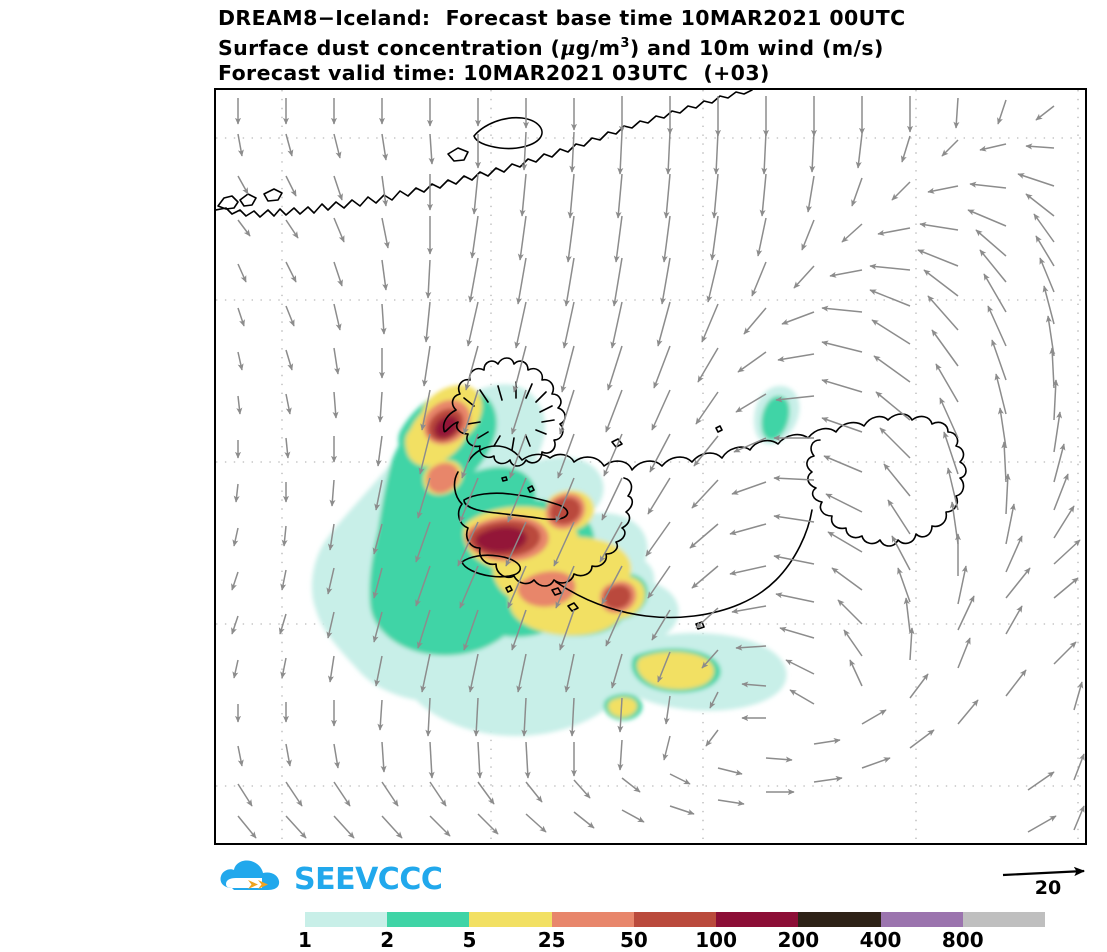 The image size is (1107, 952). What do you see at coordinates (598, 47) in the screenshot?
I see `title-units-mid: g/m` at bounding box center [598, 47].